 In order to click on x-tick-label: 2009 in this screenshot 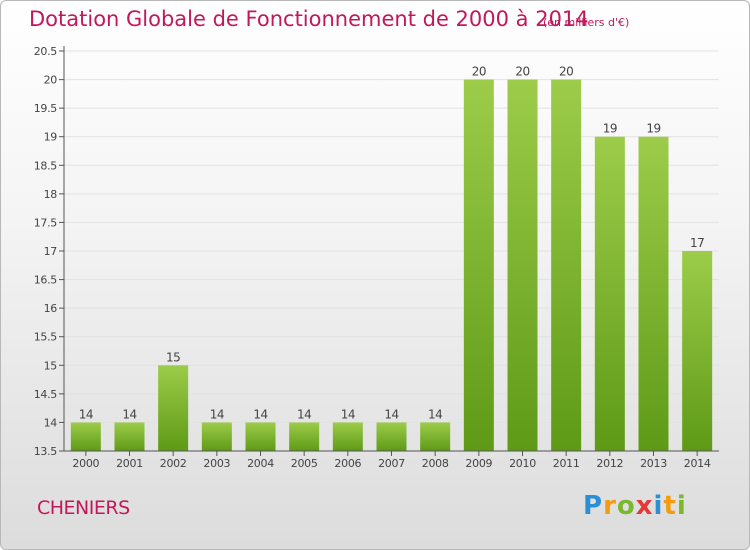, I will do `click(478, 463)`.